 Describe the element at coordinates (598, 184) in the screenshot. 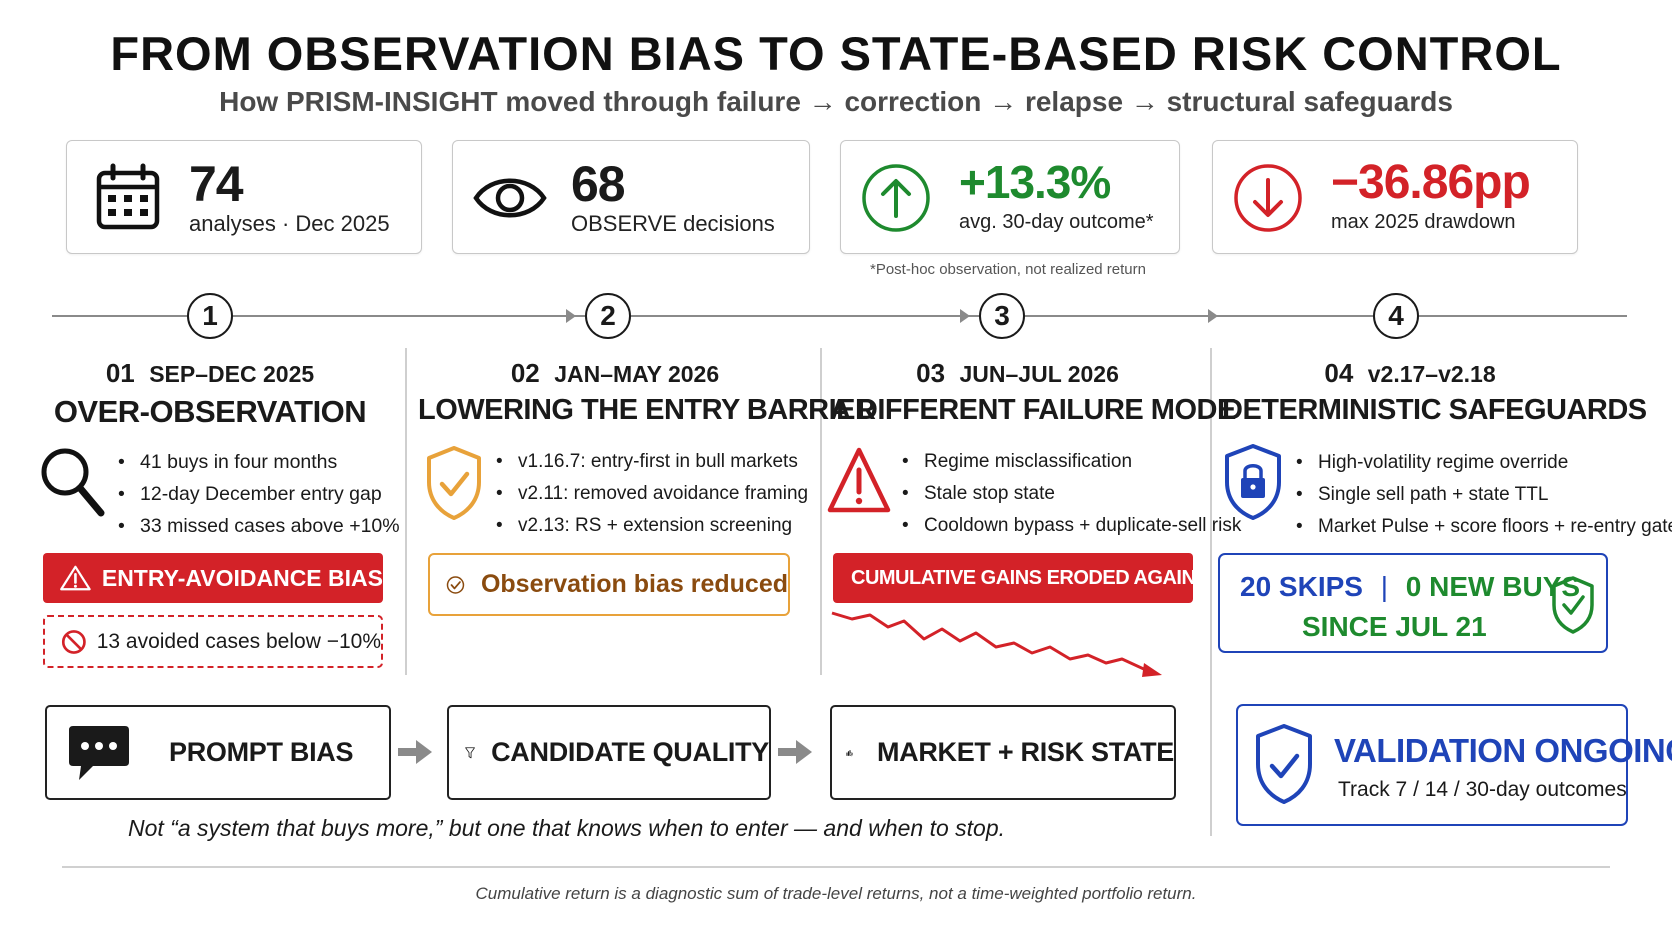

I see `stat-value: 68` at that location.